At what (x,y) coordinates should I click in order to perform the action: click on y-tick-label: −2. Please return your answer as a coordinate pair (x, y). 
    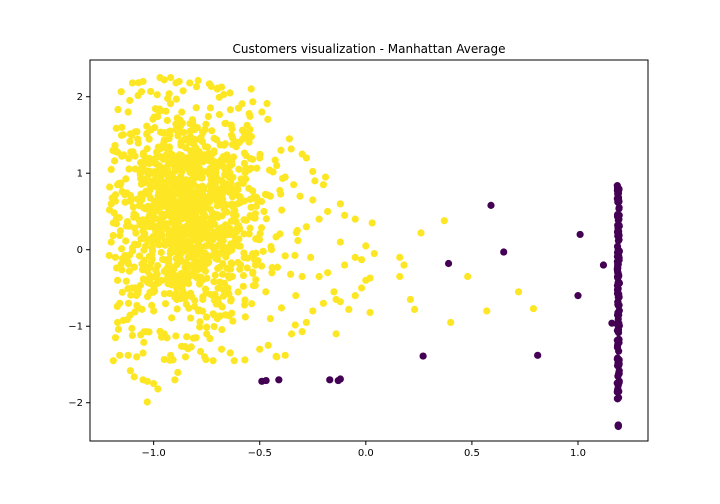
    Looking at the image, I should click on (75, 403).